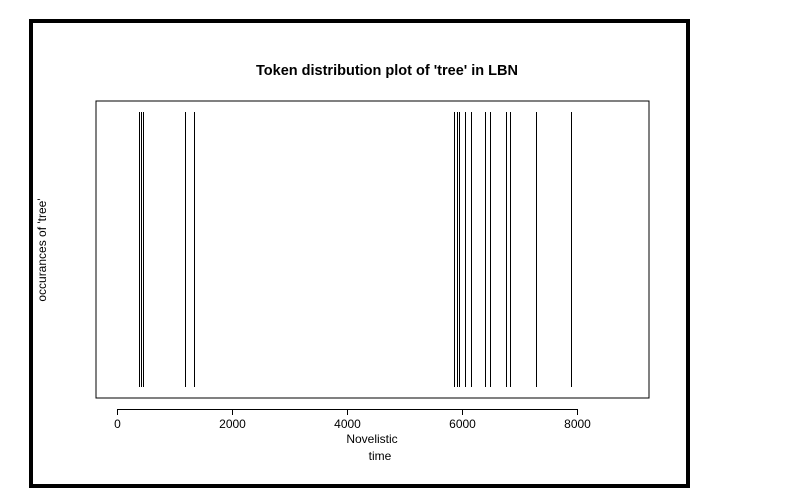  Describe the element at coordinates (42, 249) in the screenshot. I see `y-axis-label: occurances of 'tree'` at that location.